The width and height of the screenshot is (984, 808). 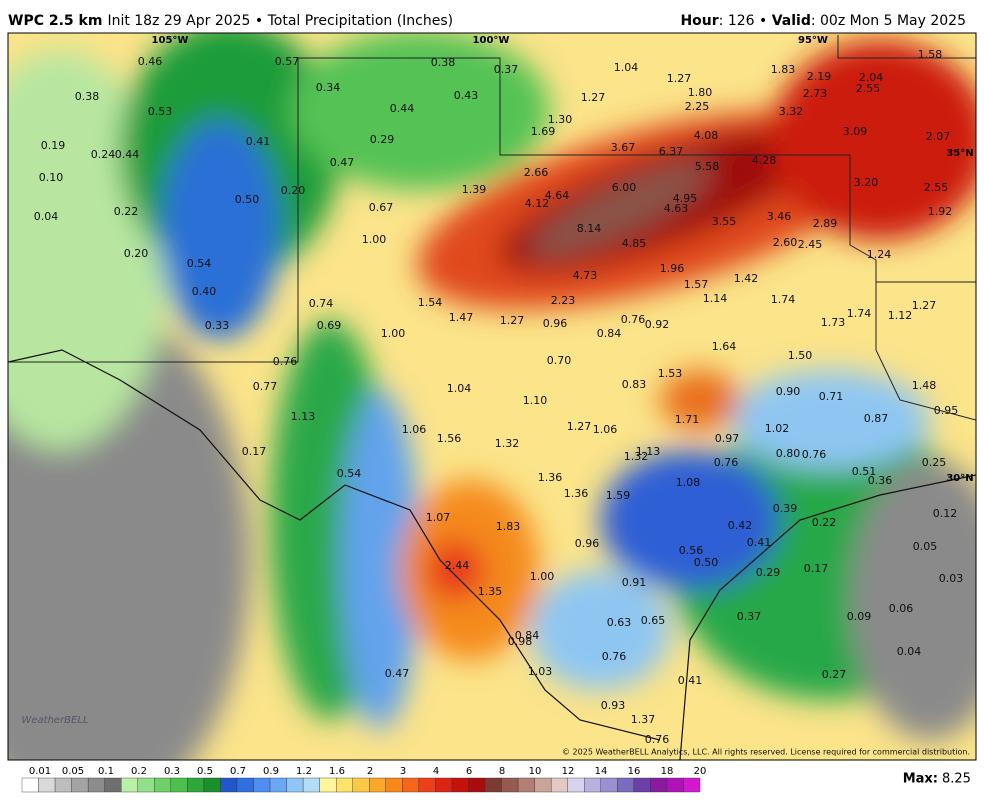 I want to click on precip-label: 1.73, so click(x=833, y=322).